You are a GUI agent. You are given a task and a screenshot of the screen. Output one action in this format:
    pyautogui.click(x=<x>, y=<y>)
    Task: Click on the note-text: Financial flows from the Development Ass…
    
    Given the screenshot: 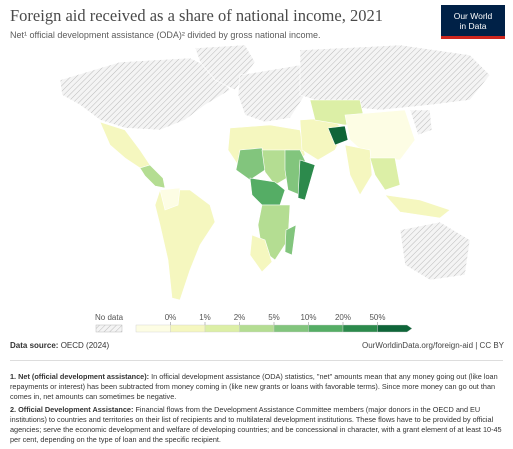 What is the action you would take?
    pyautogui.click(x=256, y=424)
    